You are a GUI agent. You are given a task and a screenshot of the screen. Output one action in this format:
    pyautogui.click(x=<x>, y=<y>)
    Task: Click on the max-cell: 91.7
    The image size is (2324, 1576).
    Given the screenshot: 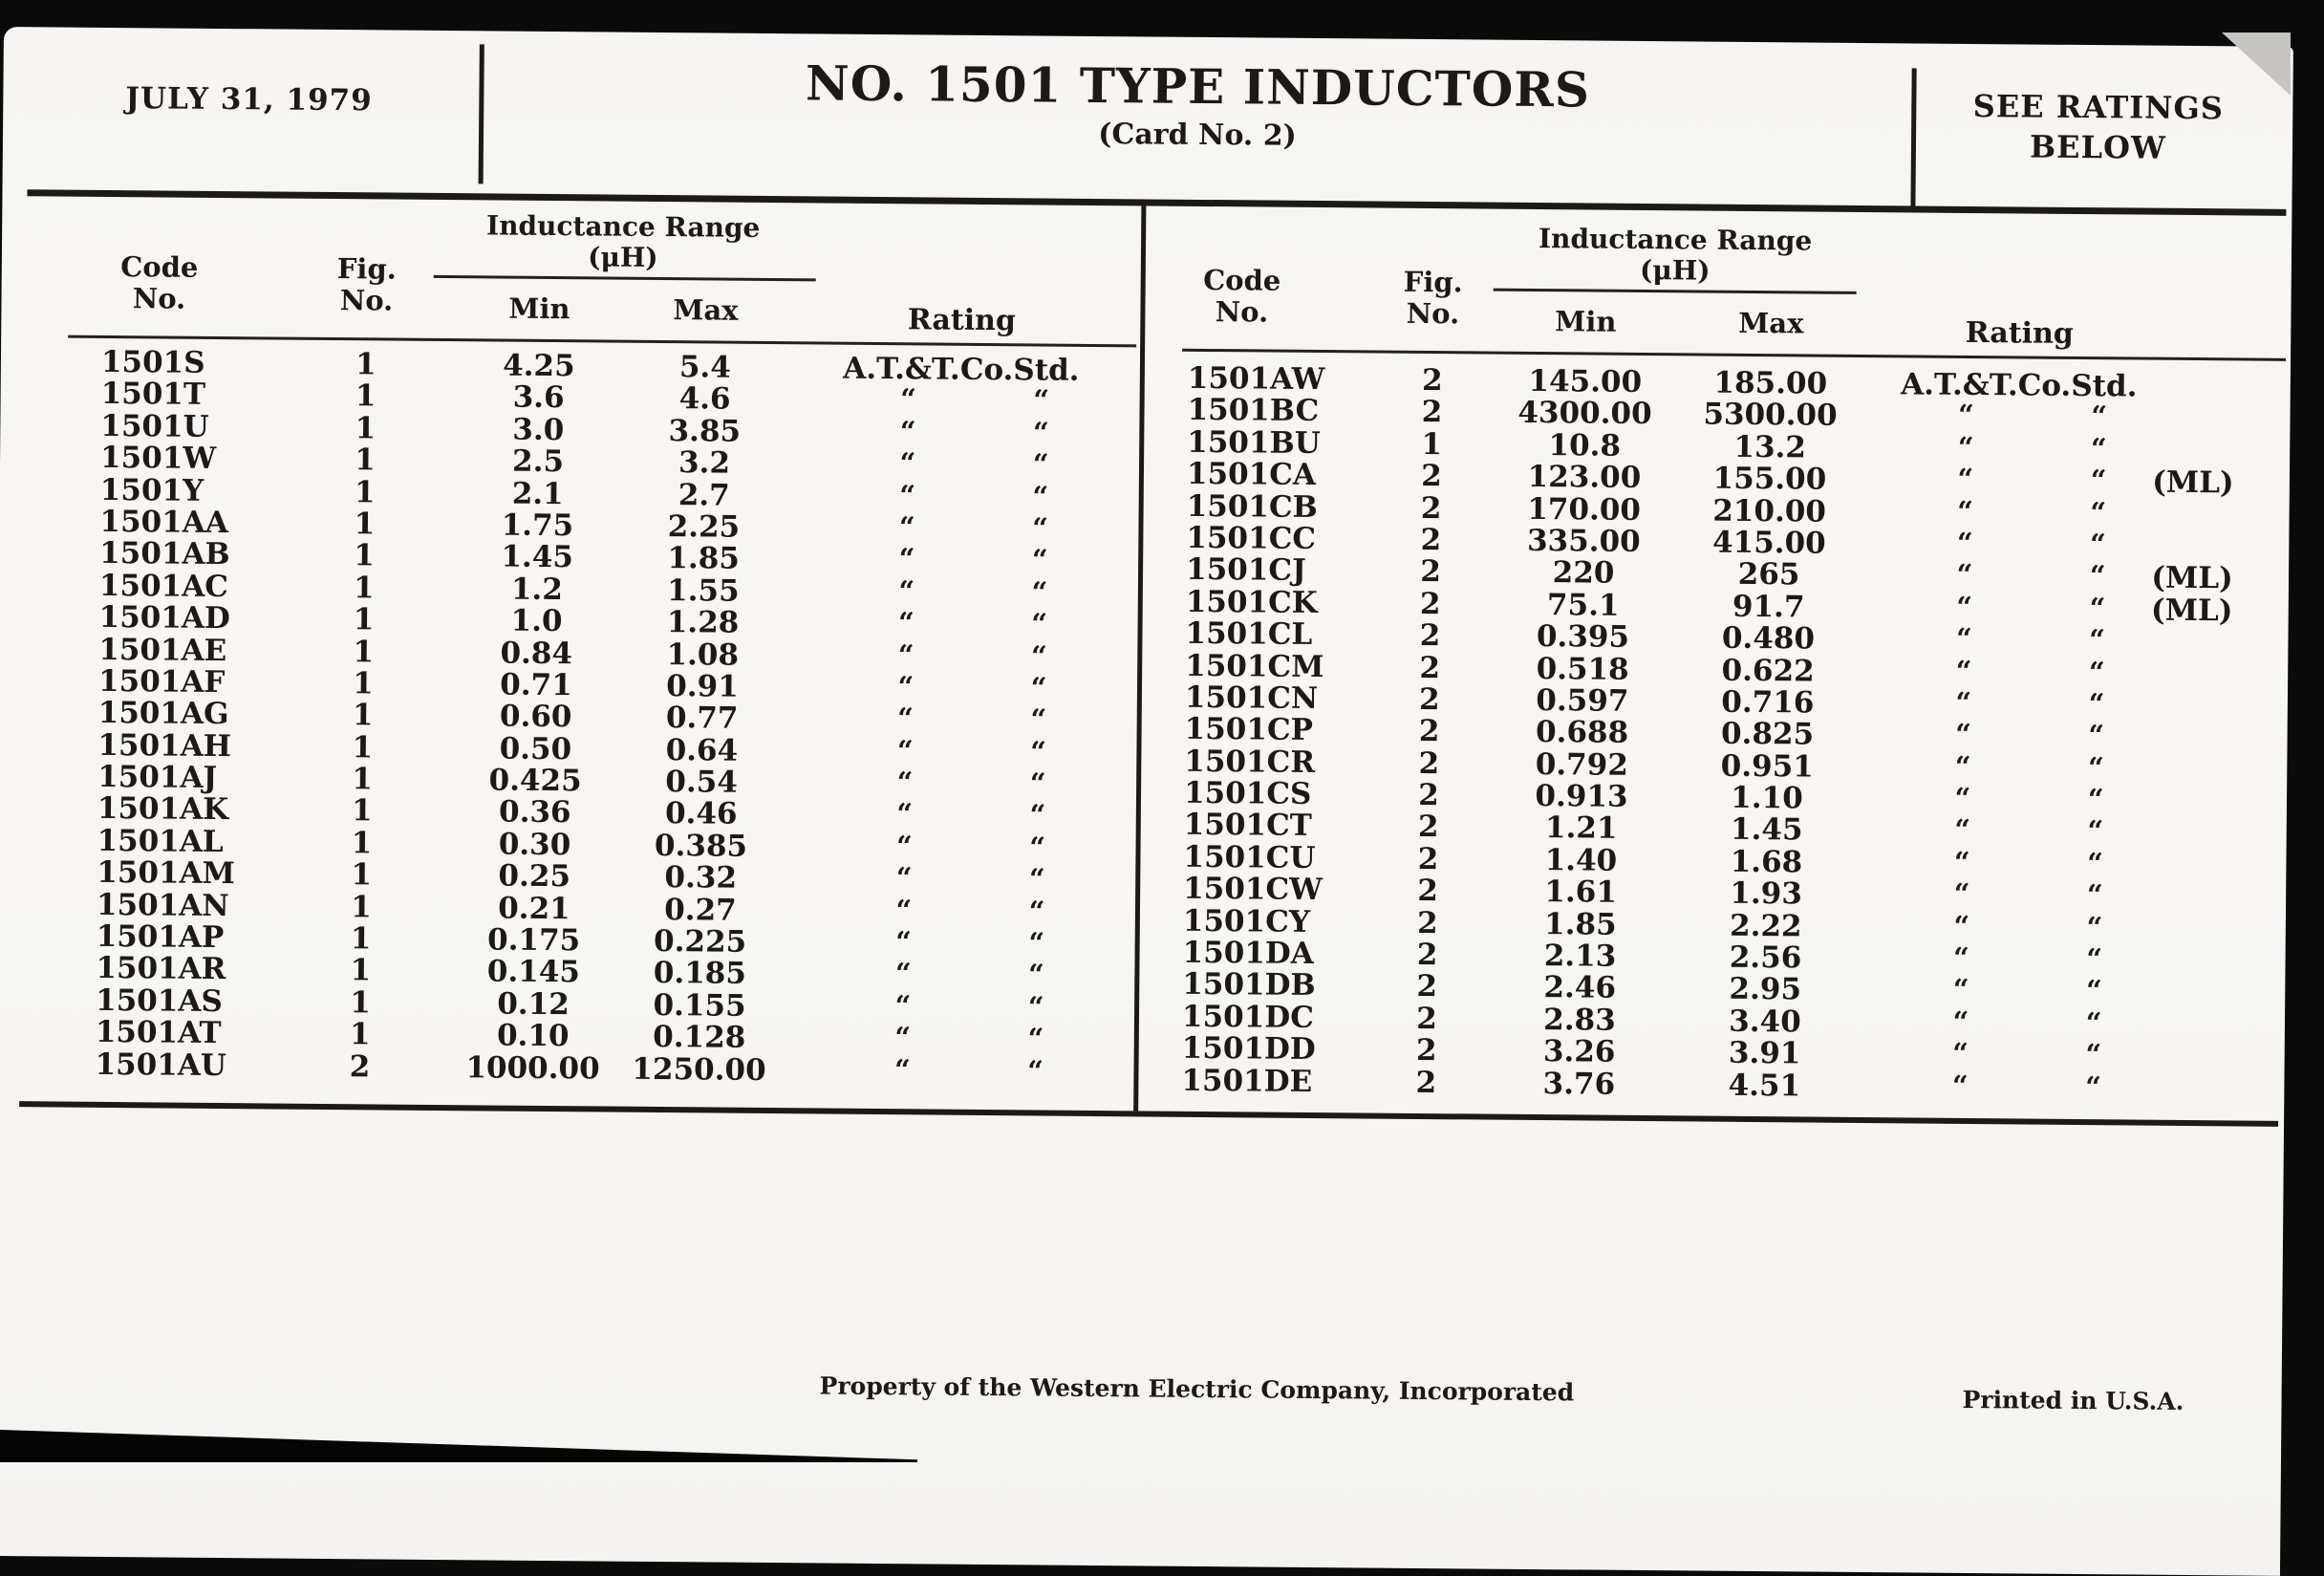 What is the action you would take?
    pyautogui.click(x=1769, y=607)
    